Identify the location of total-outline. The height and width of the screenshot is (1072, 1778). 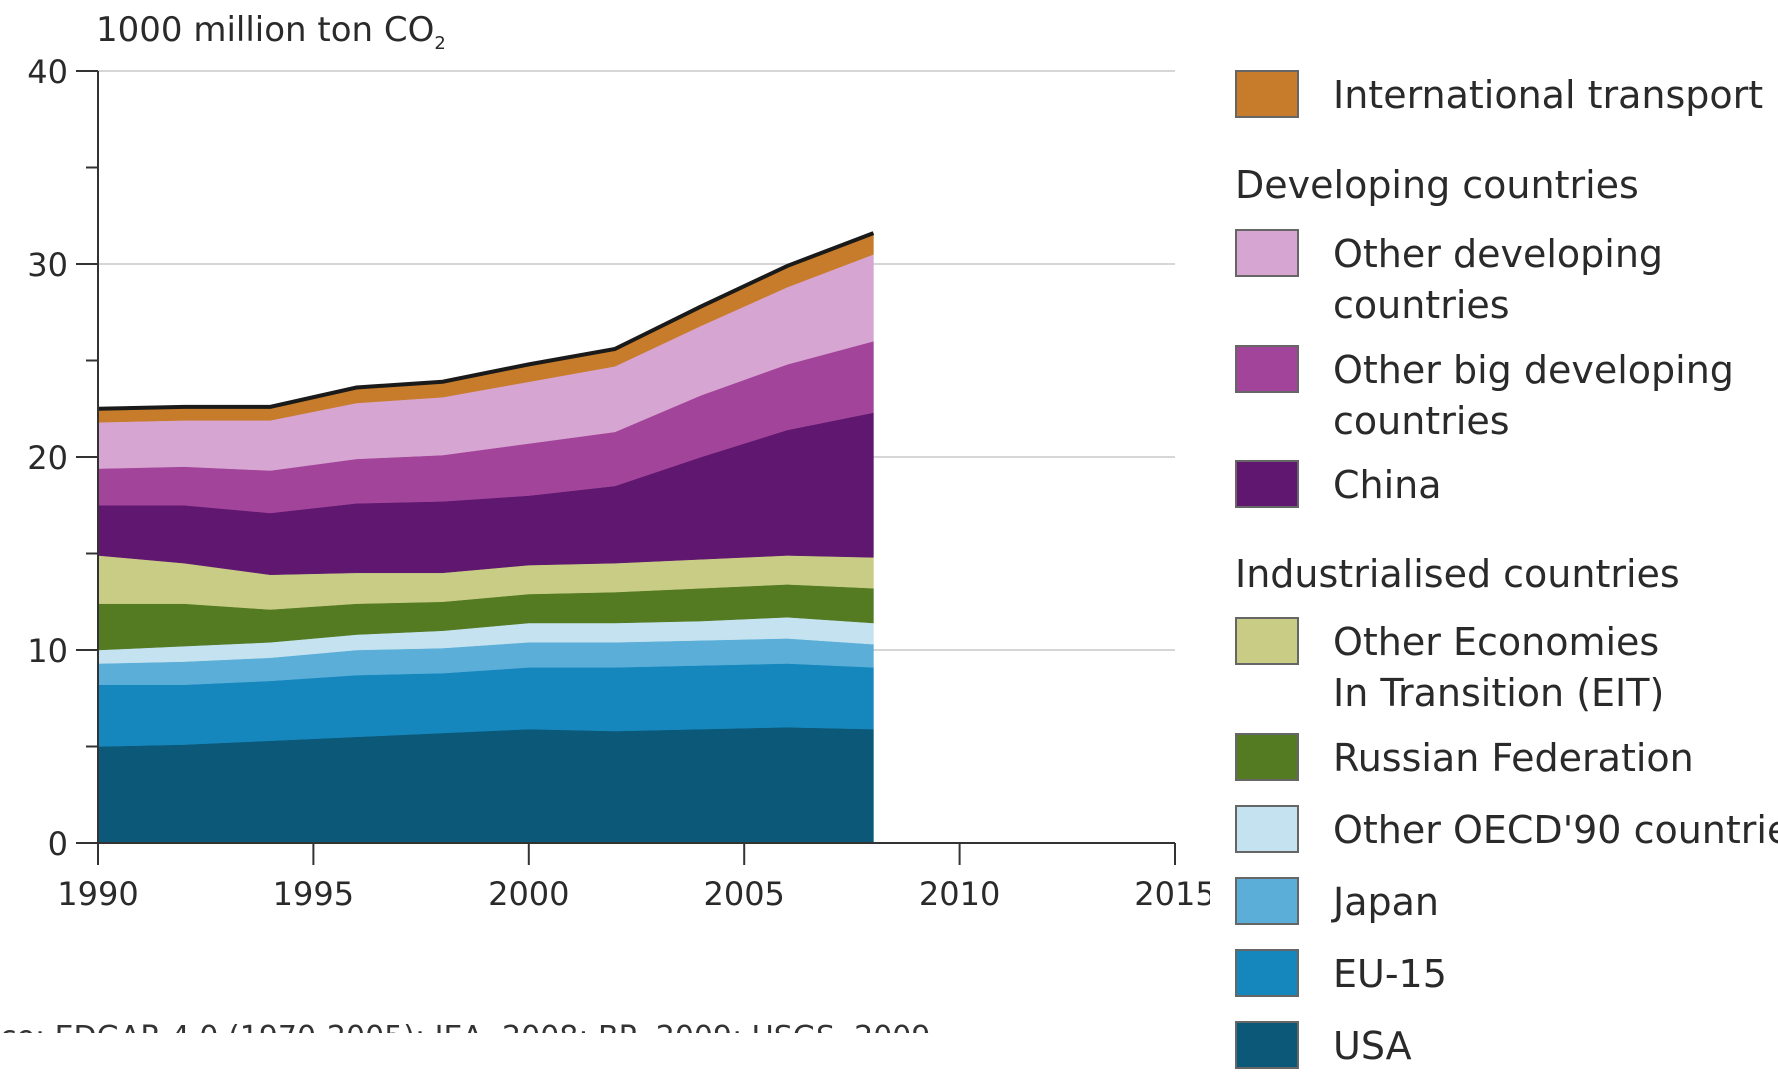
(486, 321).